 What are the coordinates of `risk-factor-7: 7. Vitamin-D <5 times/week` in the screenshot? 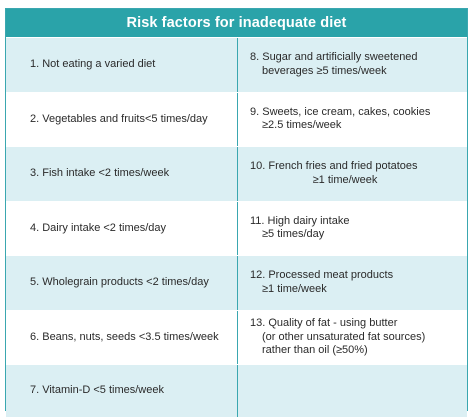 It's located at (122, 391).